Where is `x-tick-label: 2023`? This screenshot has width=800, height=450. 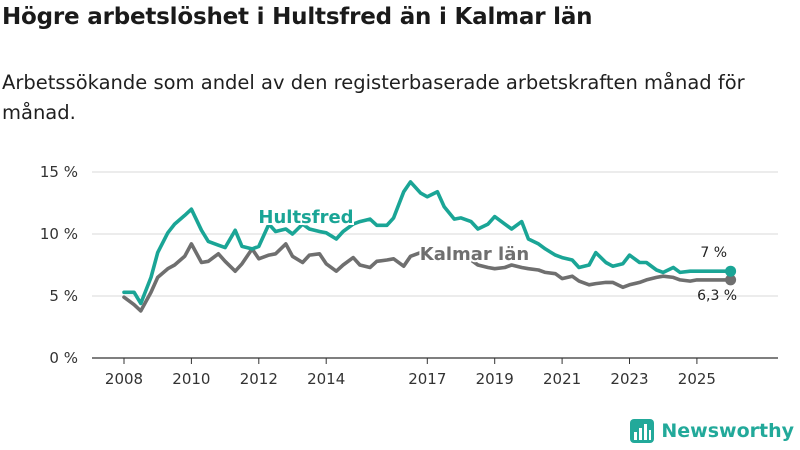 x-tick-label: 2023 is located at coordinates (629, 379).